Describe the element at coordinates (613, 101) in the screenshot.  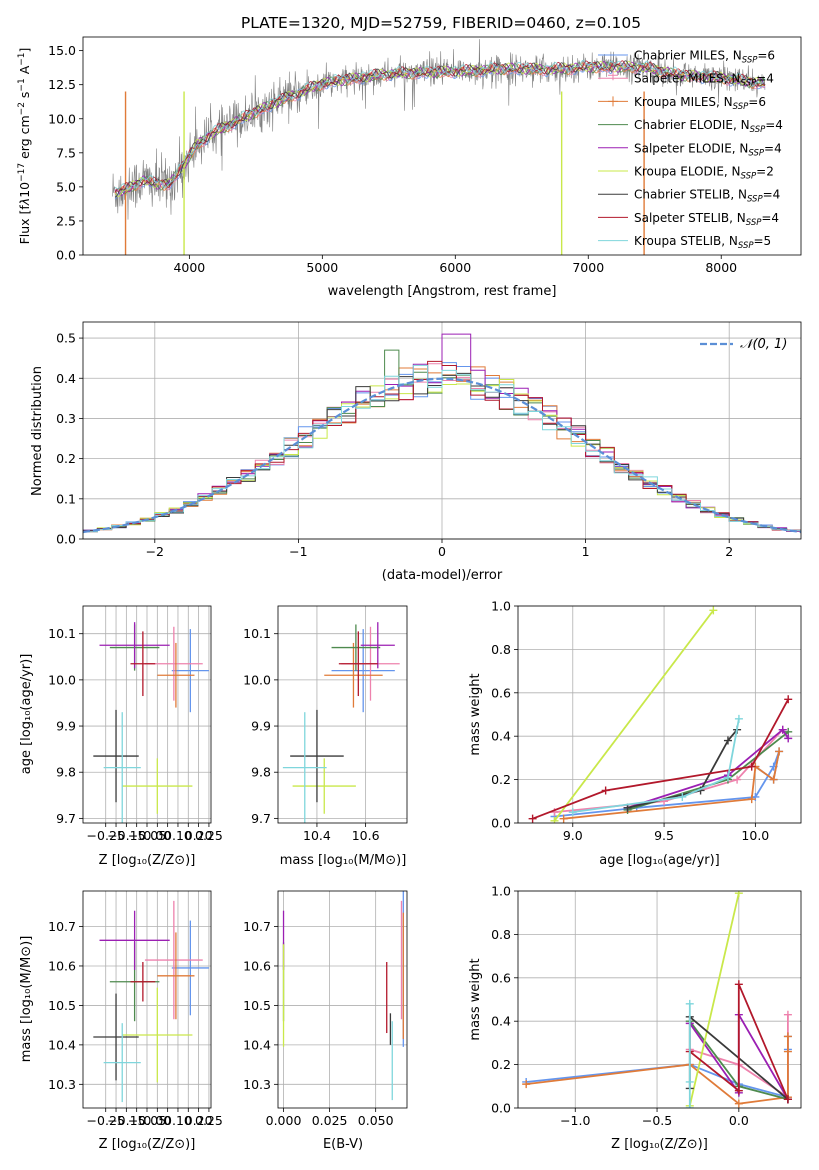
I see `legend-marker` at that location.